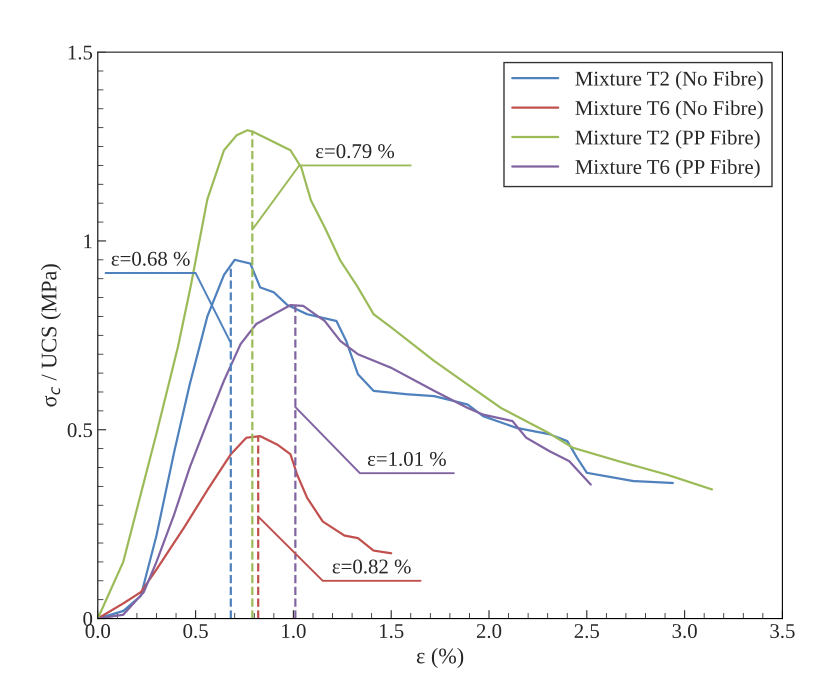 This screenshot has height=695, width=815. I want to click on y-tick-label: 1, so click(88, 241).